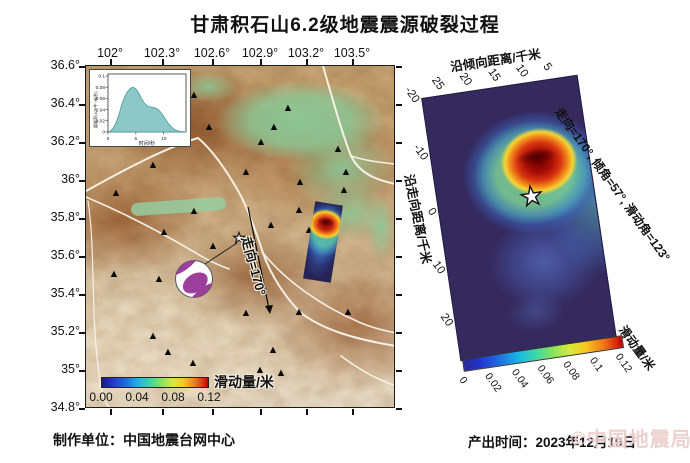  What do you see at coordinates (137, 397) in the screenshot?
I see `map-colorbar-tick: 0.04` at bounding box center [137, 397].